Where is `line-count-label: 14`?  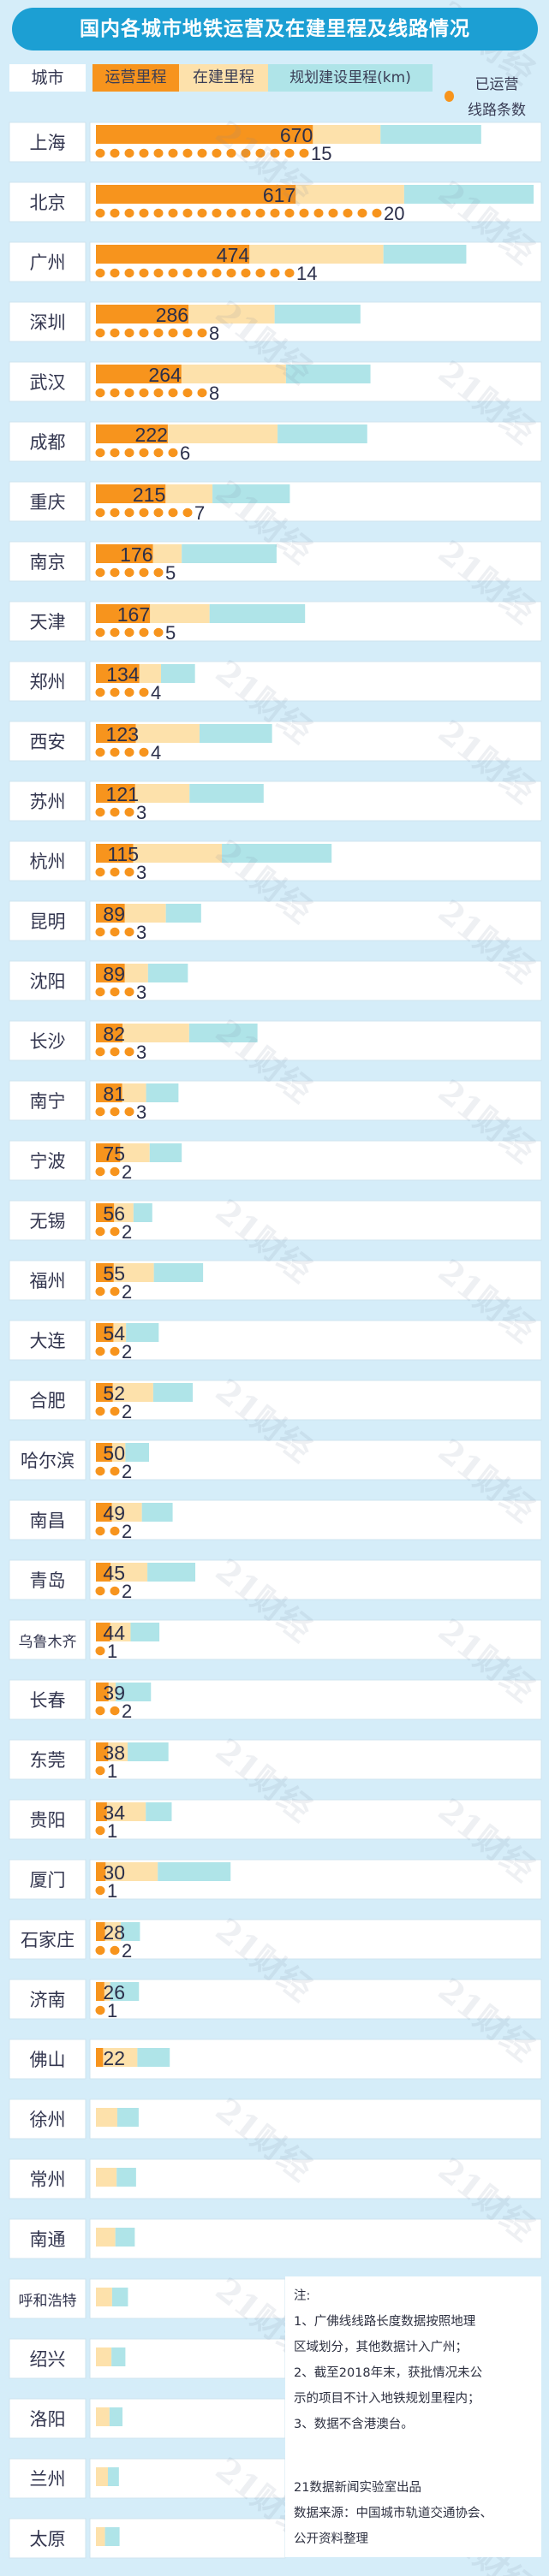 line-count-label: 14 is located at coordinates (306, 273).